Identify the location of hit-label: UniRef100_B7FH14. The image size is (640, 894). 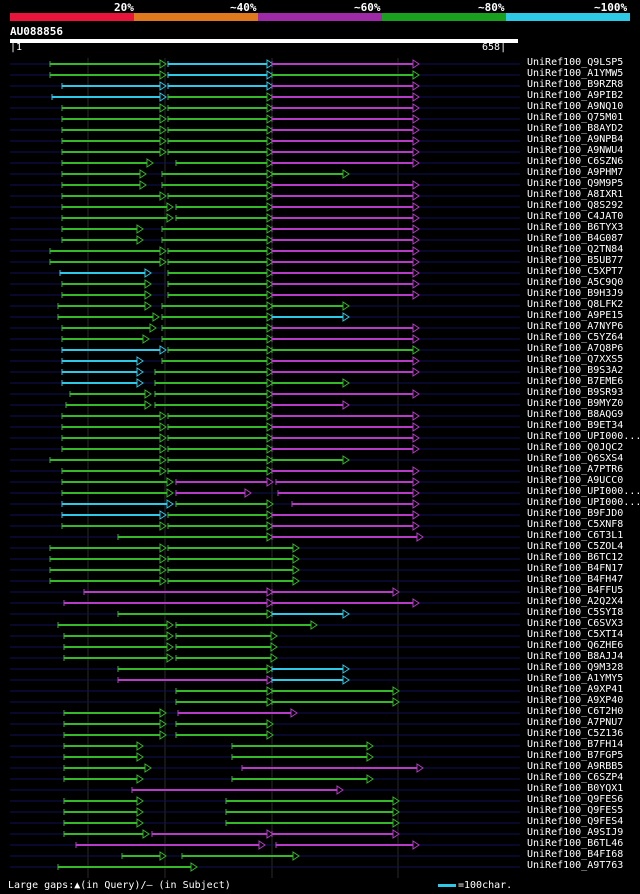
(575, 744).